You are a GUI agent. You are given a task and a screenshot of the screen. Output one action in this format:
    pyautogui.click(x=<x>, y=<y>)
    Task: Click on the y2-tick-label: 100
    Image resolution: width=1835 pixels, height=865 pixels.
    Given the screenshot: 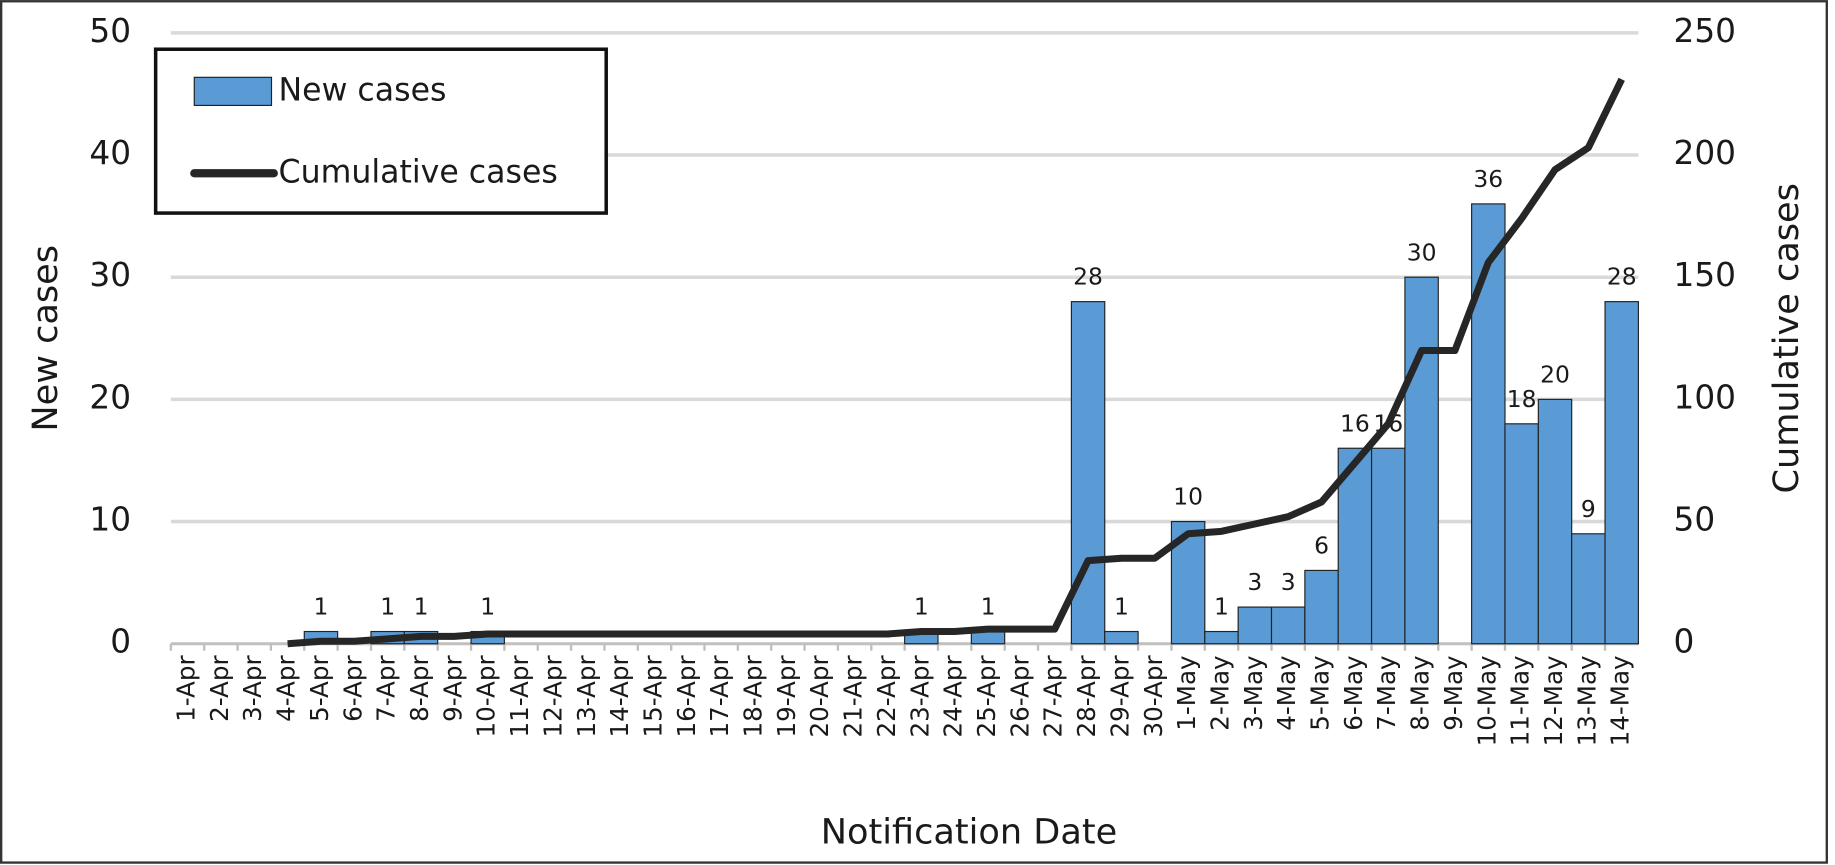 What is the action you would take?
    pyautogui.click(x=1705, y=397)
    